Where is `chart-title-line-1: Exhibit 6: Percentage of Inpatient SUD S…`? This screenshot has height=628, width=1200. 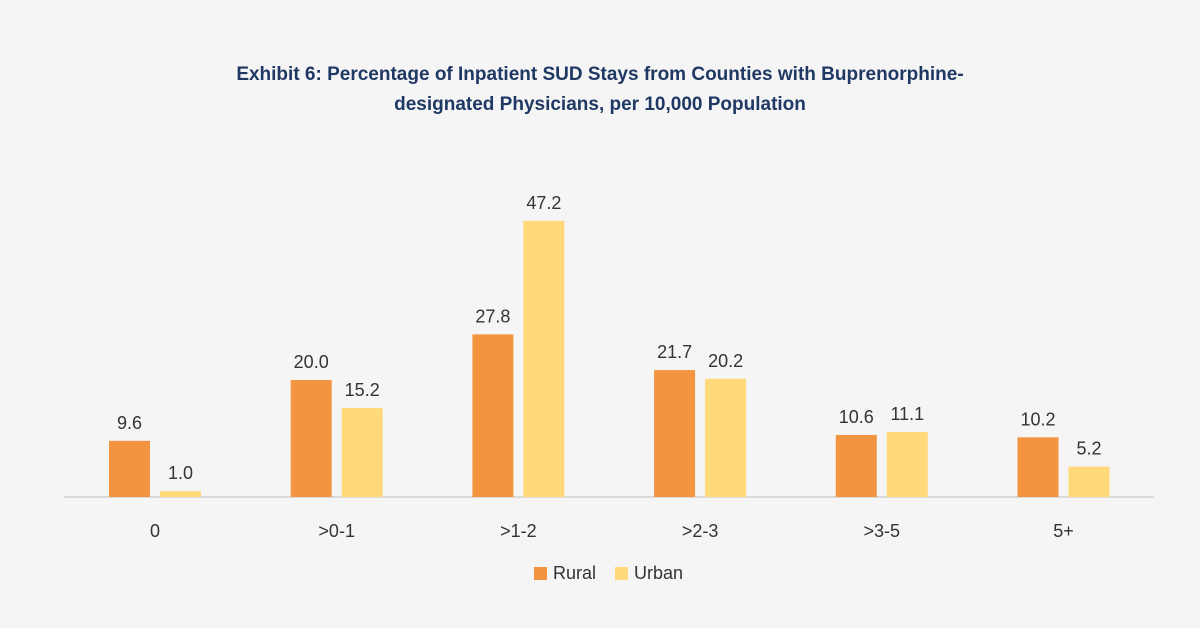 chart-title-line-1: Exhibit 6: Percentage of Inpatient SUD S… is located at coordinates (600, 74).